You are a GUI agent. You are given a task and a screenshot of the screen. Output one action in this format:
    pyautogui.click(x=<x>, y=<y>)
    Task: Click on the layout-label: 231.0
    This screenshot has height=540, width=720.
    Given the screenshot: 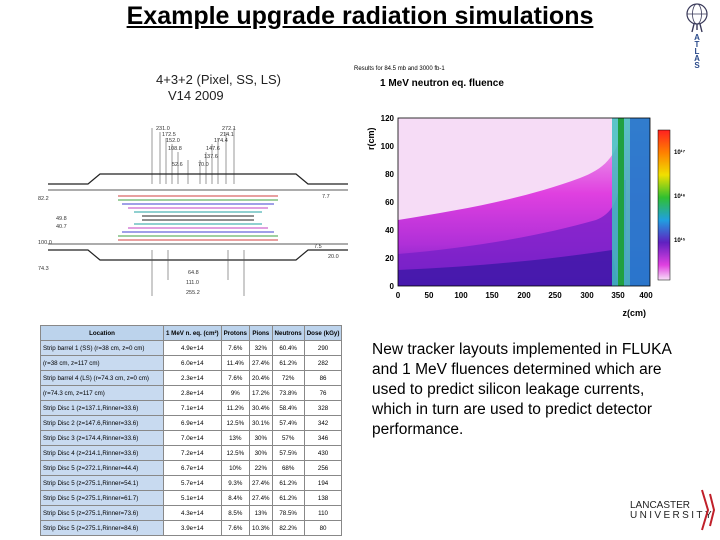 What is the action you would take?
    pyautogui.click(x=163, y=129)
    